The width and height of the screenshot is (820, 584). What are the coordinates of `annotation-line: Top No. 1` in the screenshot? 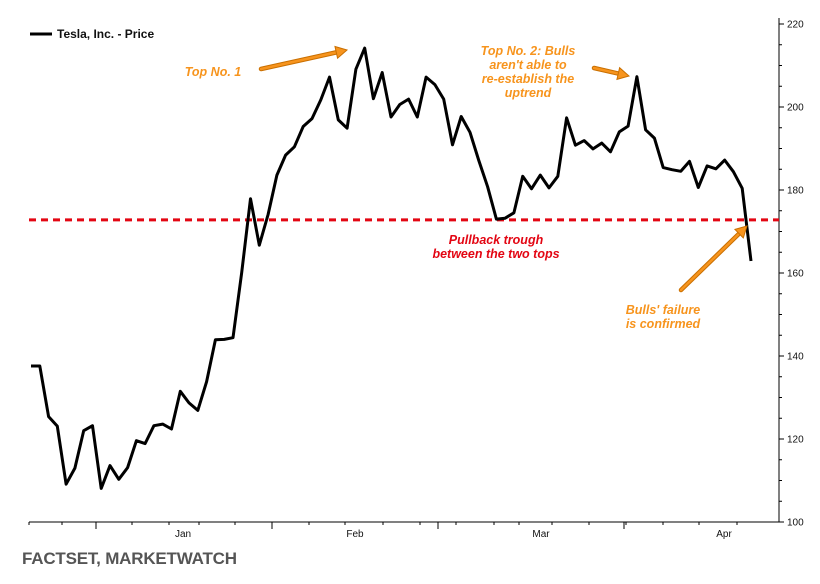 It's located at (213, 72).